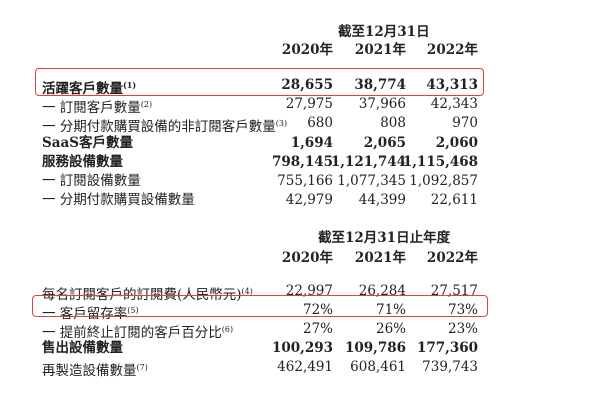  I want to click on table-row: 一 訂閱設備數量 755,166 1,077,345 1,092,857, so click(300, 181).